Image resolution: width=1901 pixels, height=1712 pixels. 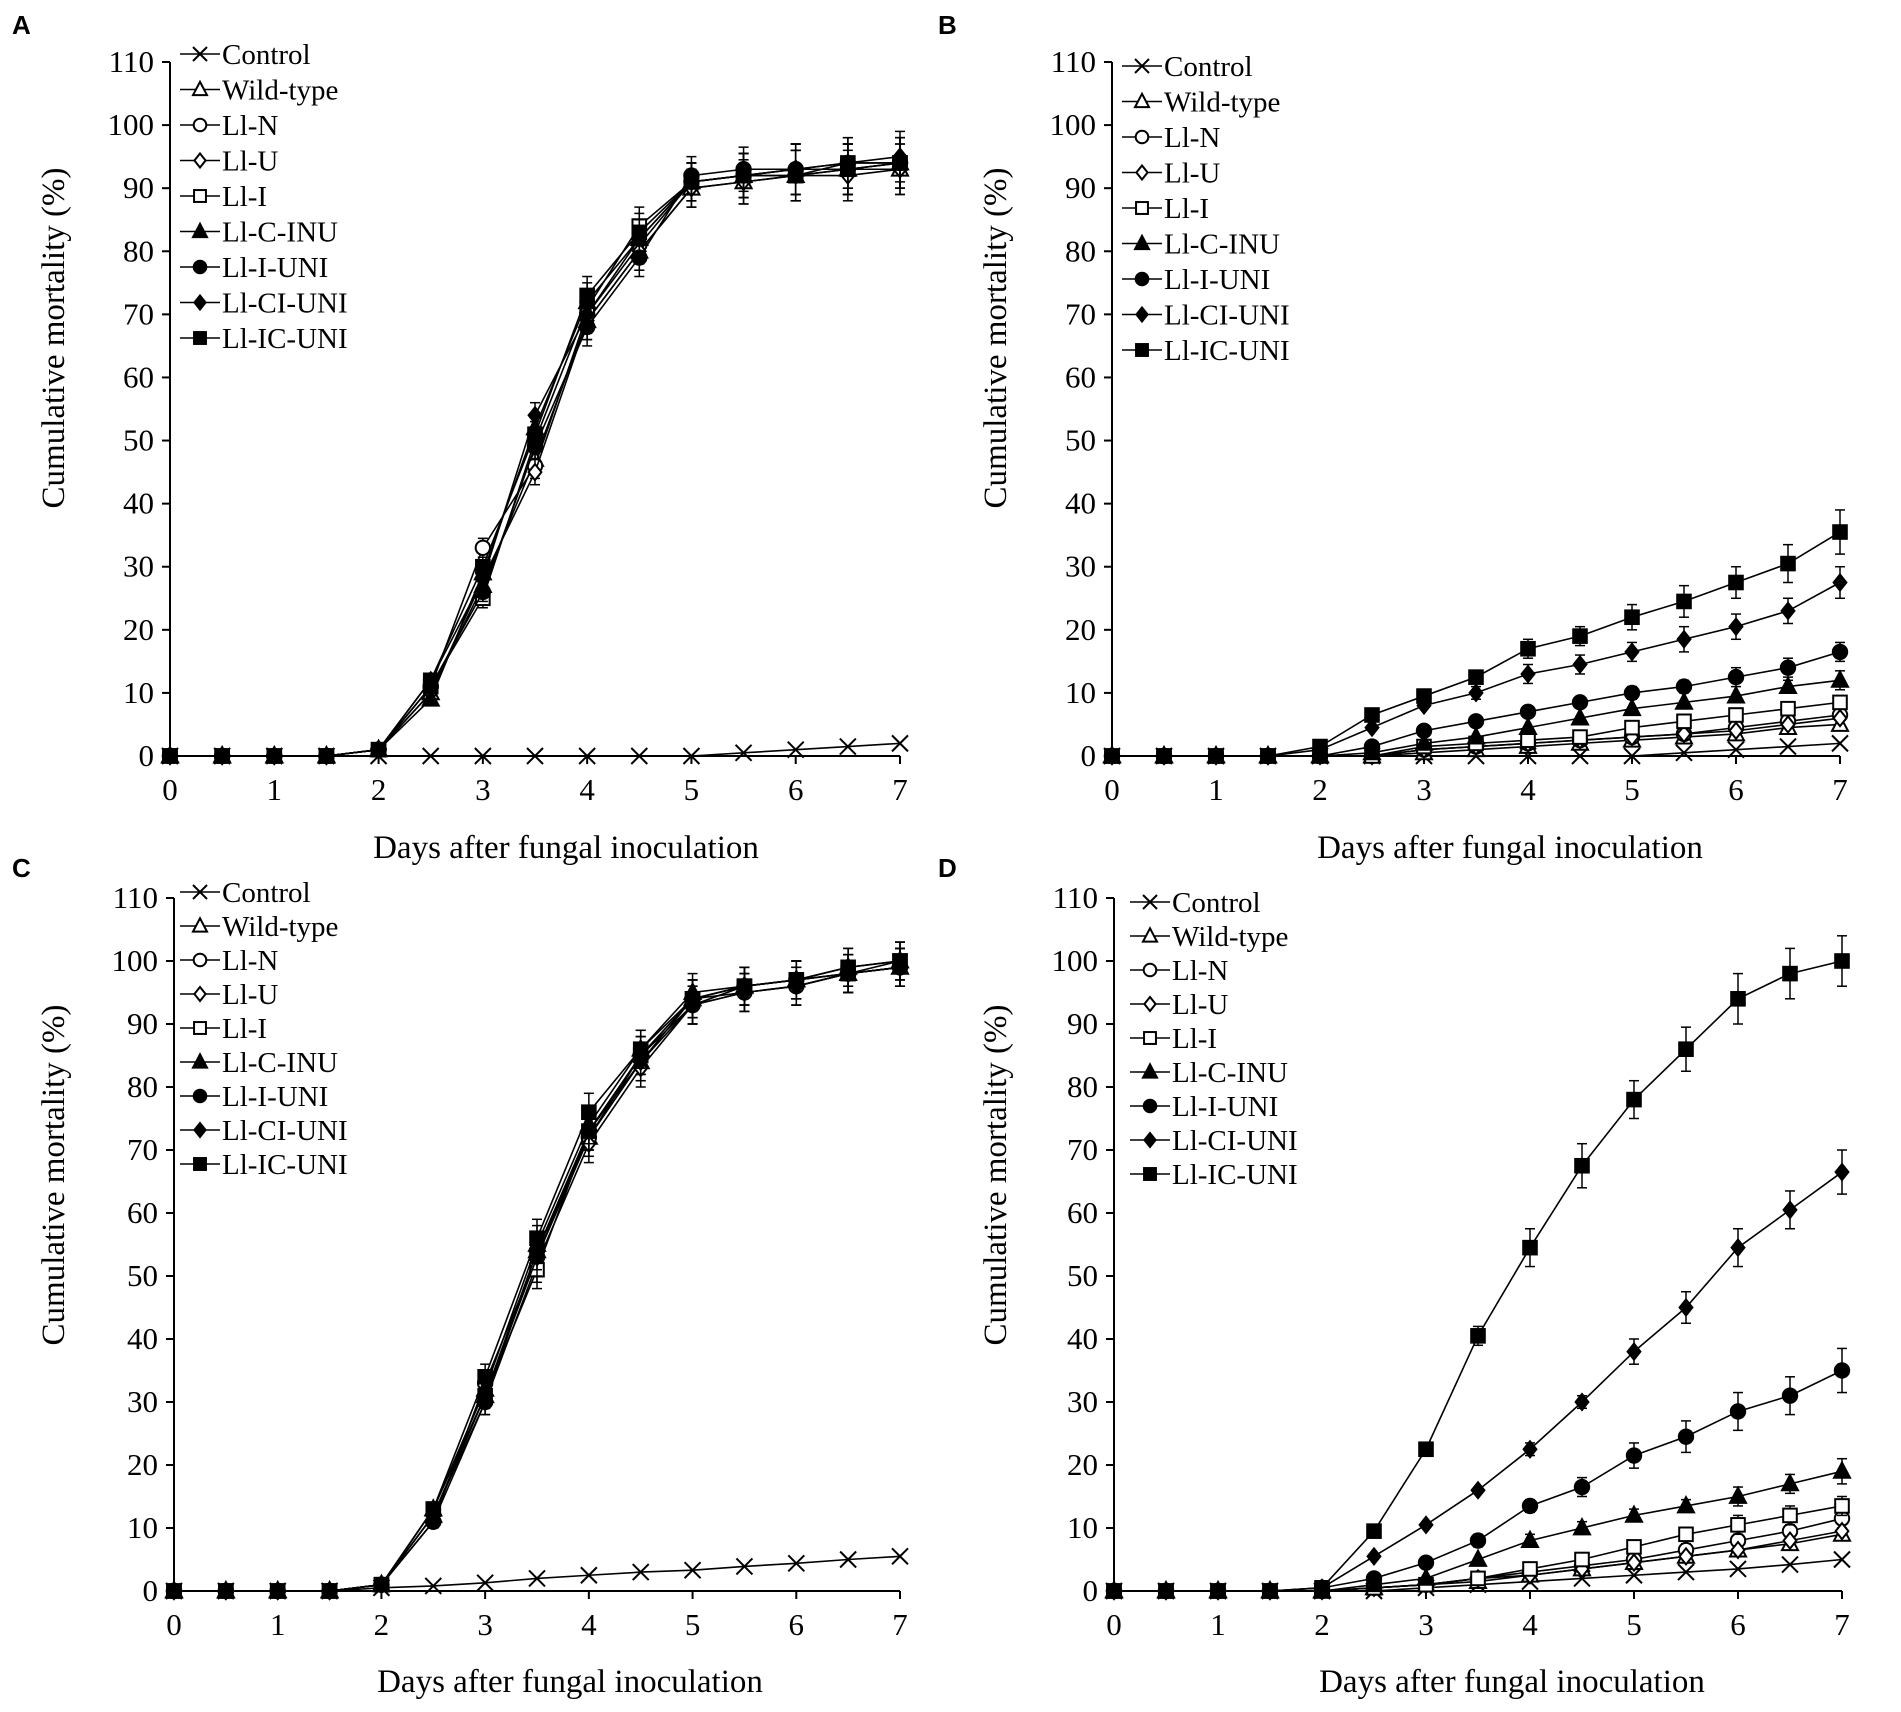 I want to click on panel-b-legend-label: Control, so click(x=1208, y=67).